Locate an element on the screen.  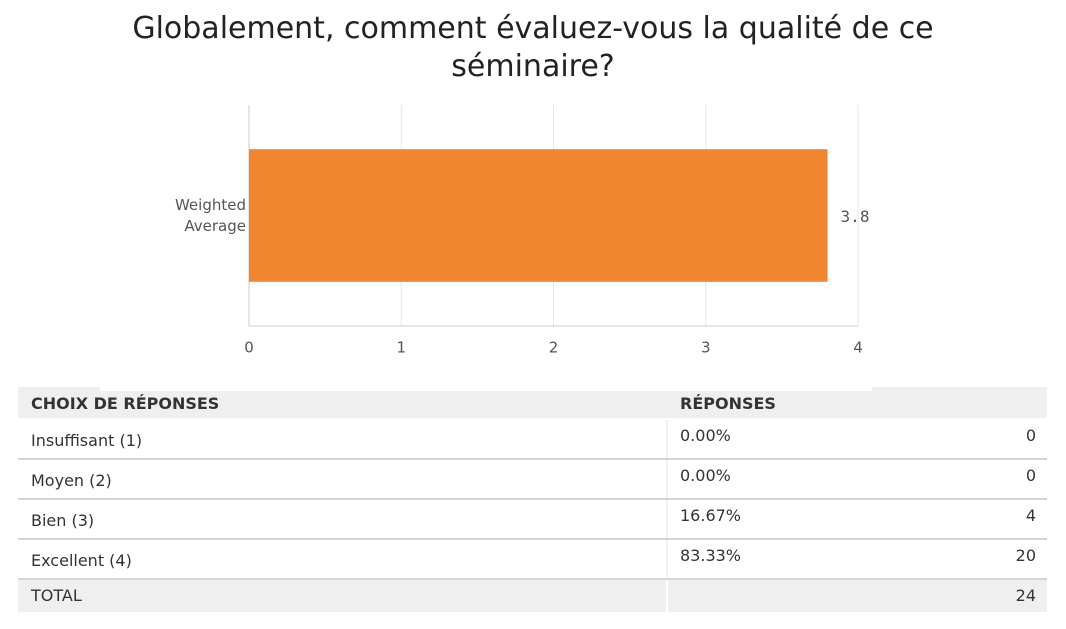
x-tick-label: 4 is located at coordinates (858, 348).